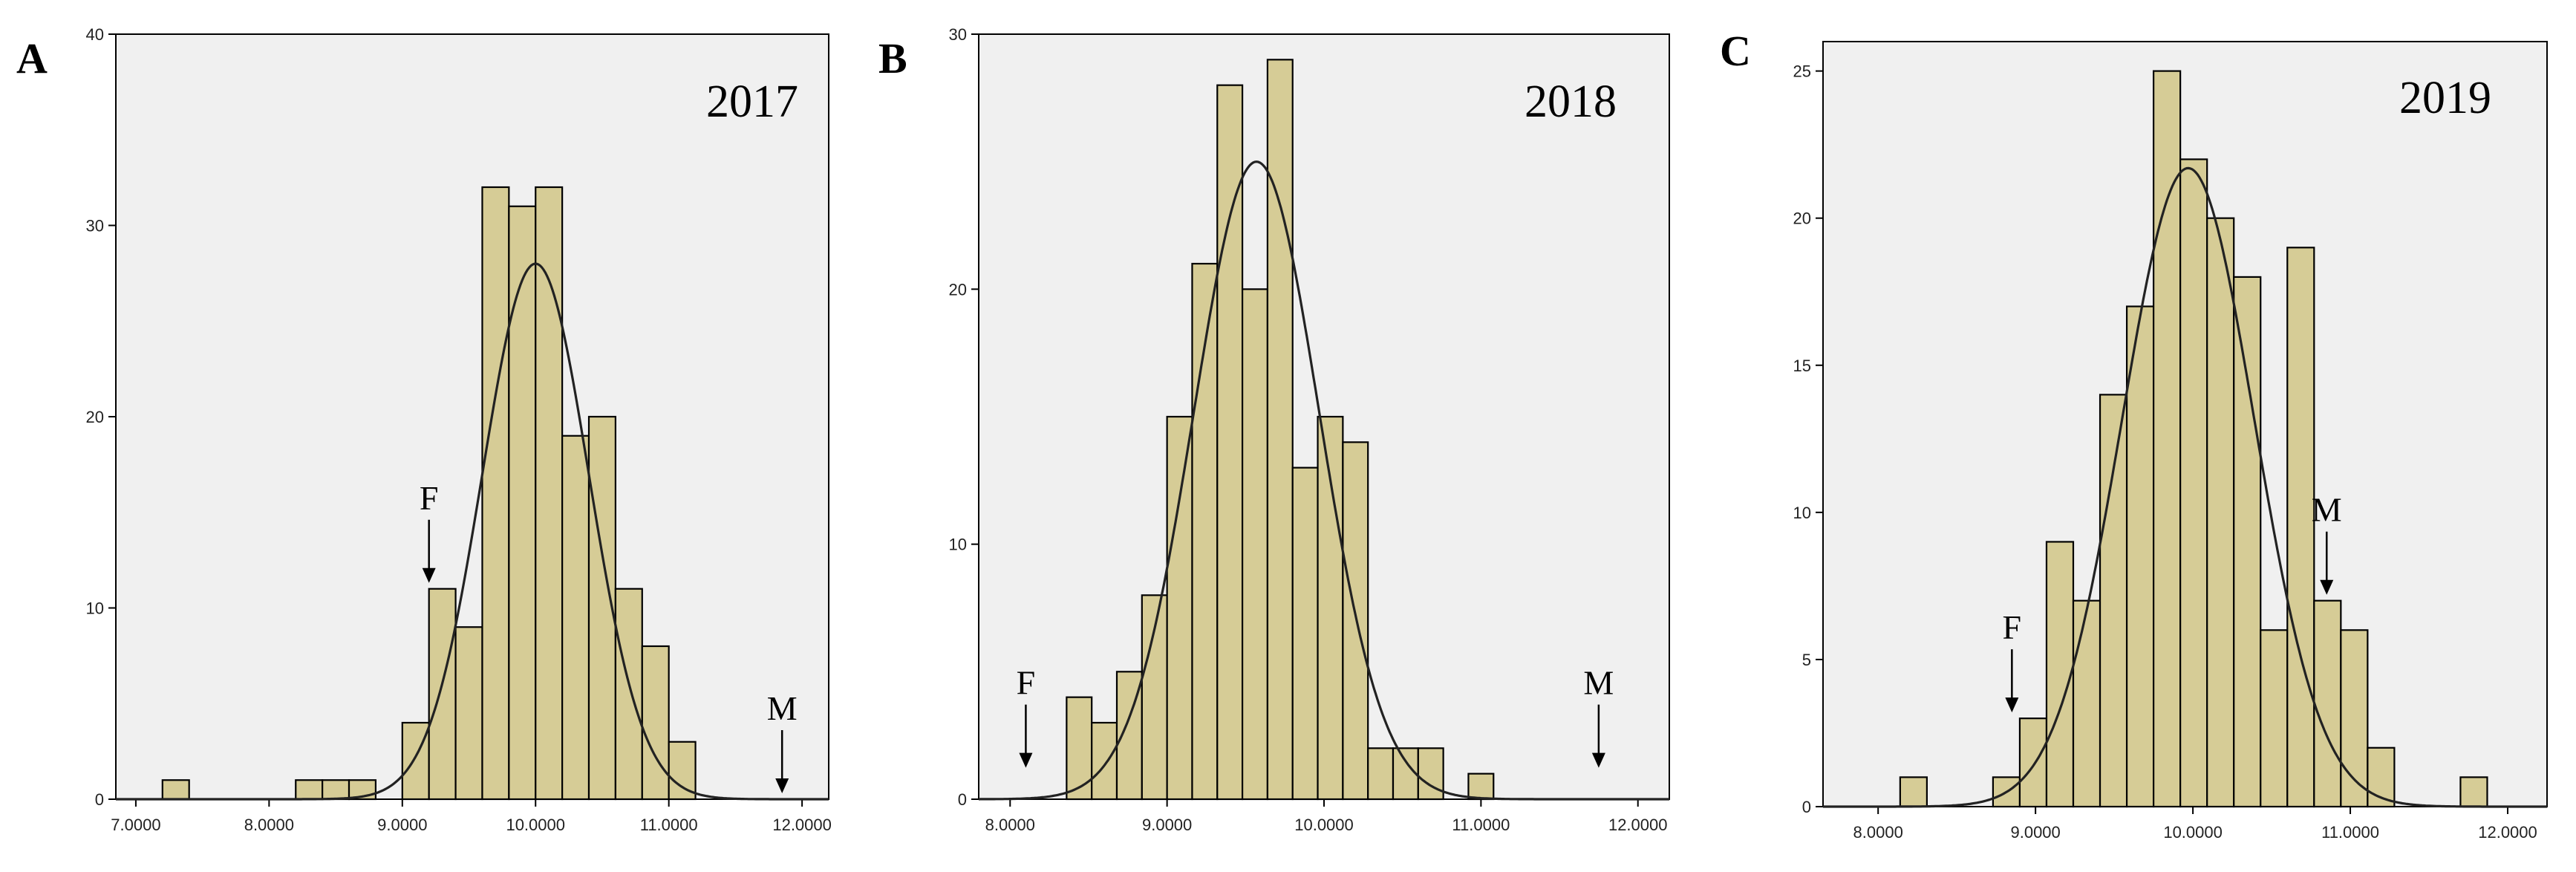 Image resolution: width=2576 pixels, height=872 pixels. I want to click on y-tick-label: 15, so click(1802, 366).